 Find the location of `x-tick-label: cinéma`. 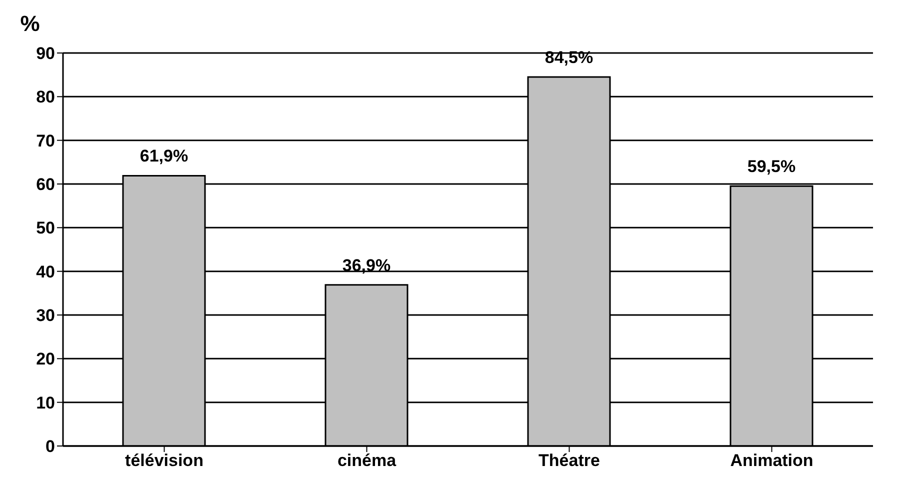

x-tick-label: cinéma is located at coordinates (367, 460).